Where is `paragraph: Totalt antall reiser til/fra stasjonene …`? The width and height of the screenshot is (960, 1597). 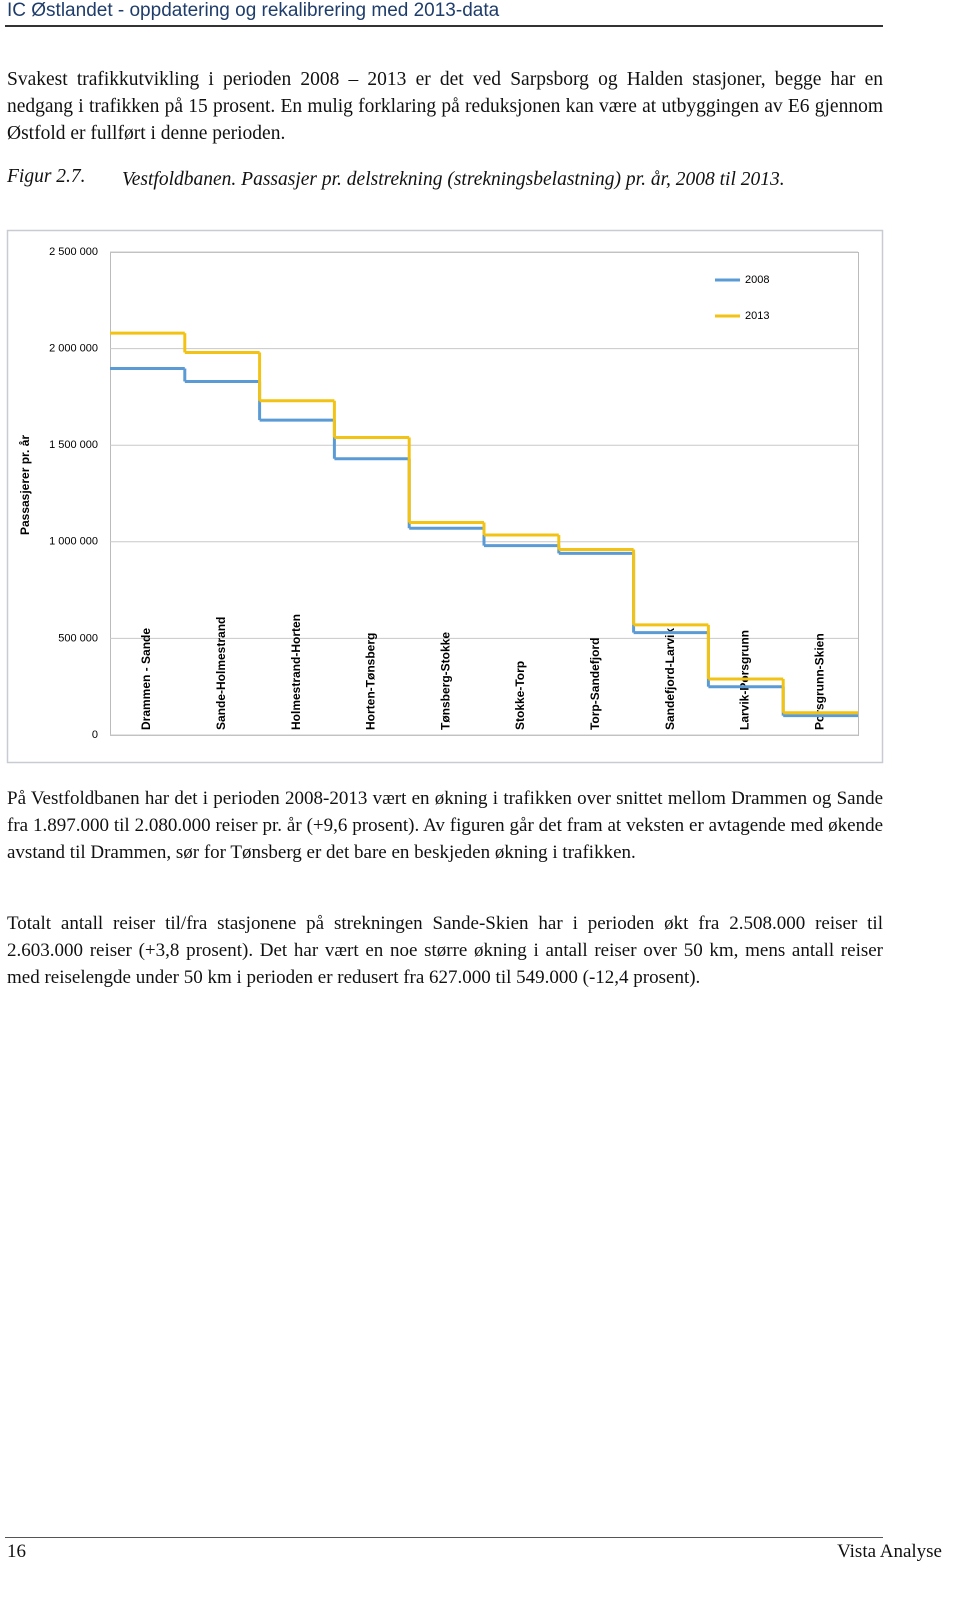 paragraph: Totalt antall reiser til/fra stasjonene … is located at coordinates (445, 950).